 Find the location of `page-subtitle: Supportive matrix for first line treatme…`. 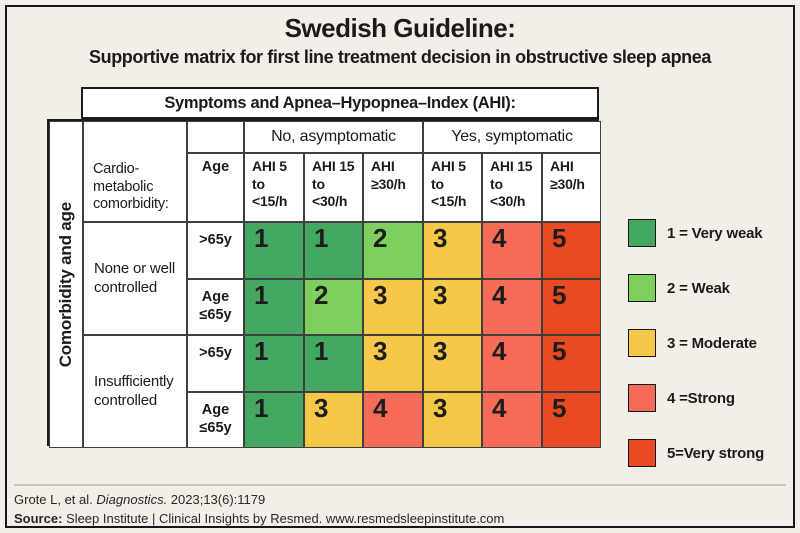

page-subtitle: Supportive matrix for first line treatme… is located at coordinates (400, 57).